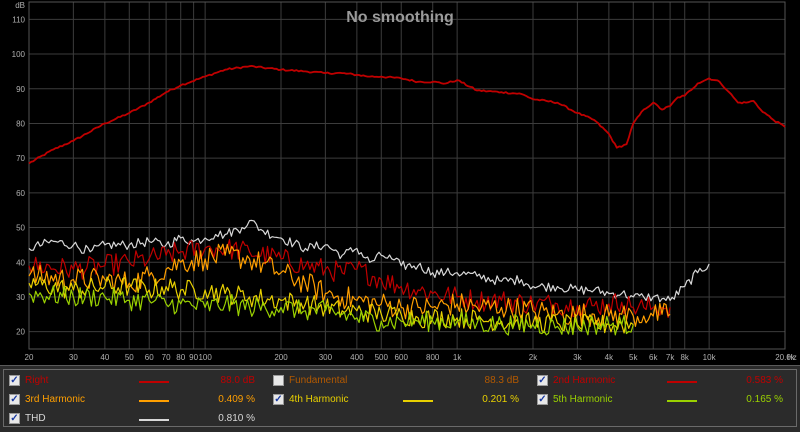 Image resolution: width=800 pixels, height=432 pixels. Describe the element at coordinates (29, 357) in the screenshot. I see `x-tick-label: 20` at that location.